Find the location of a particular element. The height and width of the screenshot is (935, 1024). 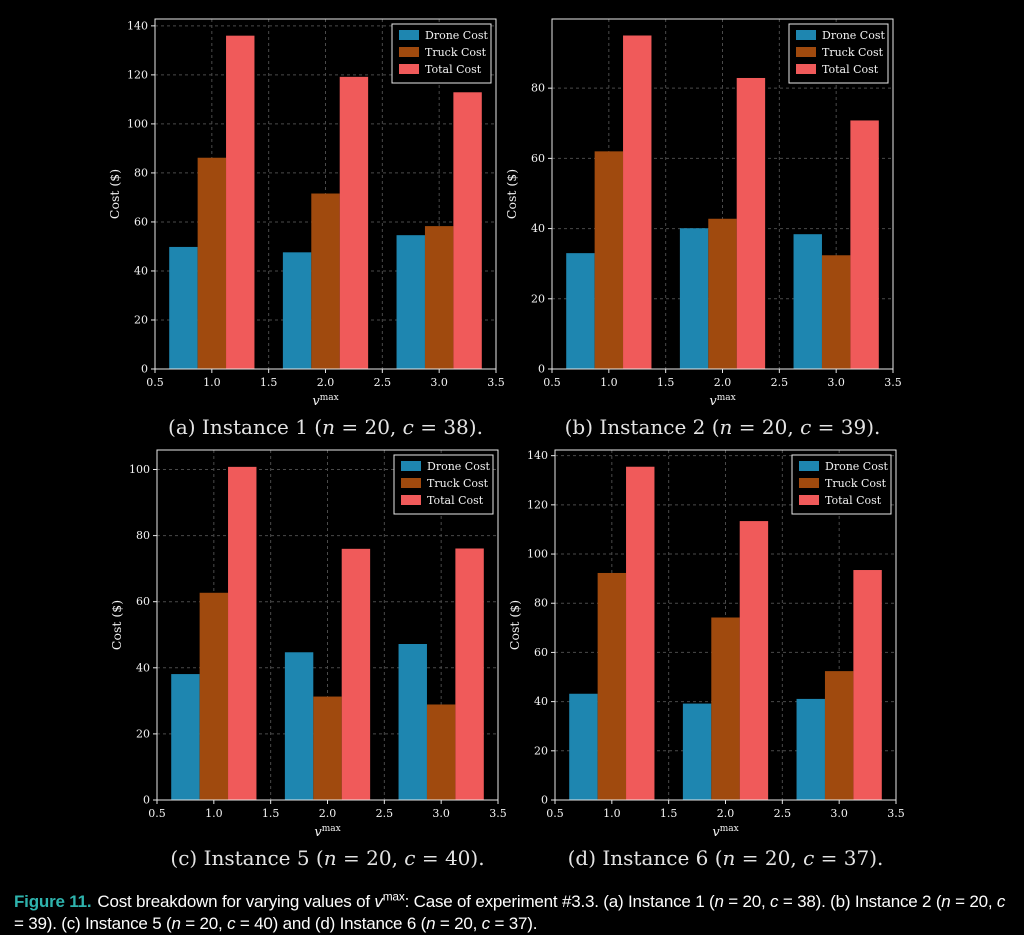

x-tick-label: 2.0 is located at coordinates (726, 813).